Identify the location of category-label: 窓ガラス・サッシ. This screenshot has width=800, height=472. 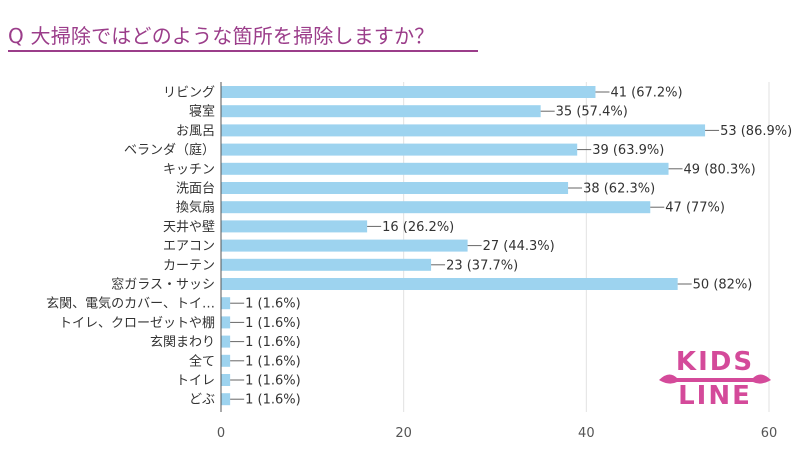
(163, 285).